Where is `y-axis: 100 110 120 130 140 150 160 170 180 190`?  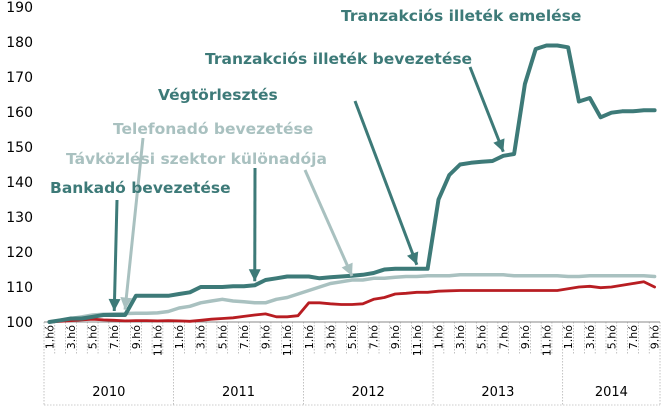 y-axis: 100 110 120 130 140 150 160 170 180 190 is located at coordinates (19, 165).